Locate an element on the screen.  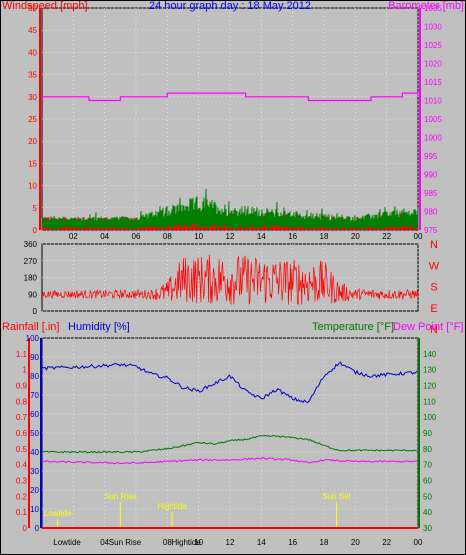
y-tick-label: 0.9 is located at coordinates (22, 386).